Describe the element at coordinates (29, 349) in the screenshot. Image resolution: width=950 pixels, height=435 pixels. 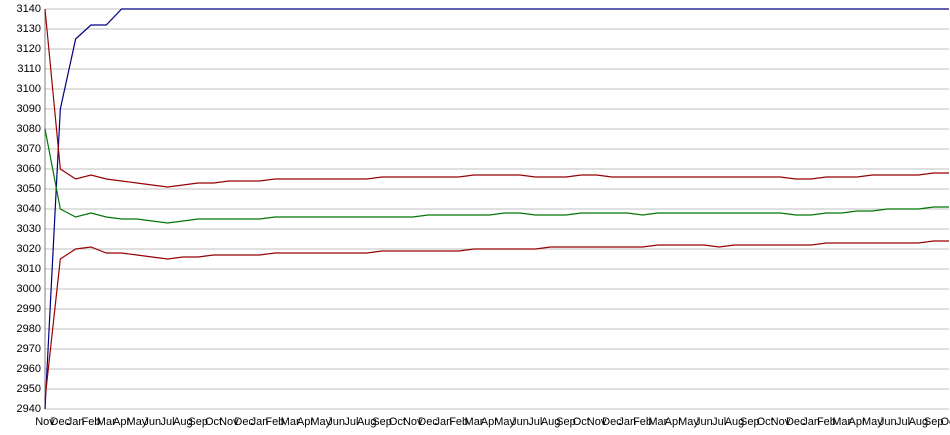
I see `y-tick-label: 2970` at that location.